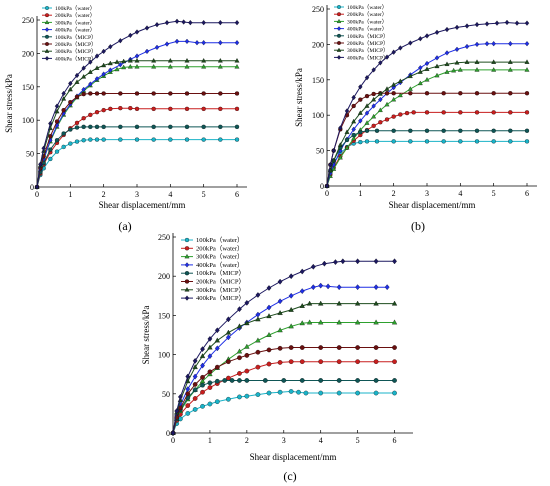 Image resolution: width=550 pixels, height=486 pixels. I want to click on y-tick-label: 50, so click(320, 151).